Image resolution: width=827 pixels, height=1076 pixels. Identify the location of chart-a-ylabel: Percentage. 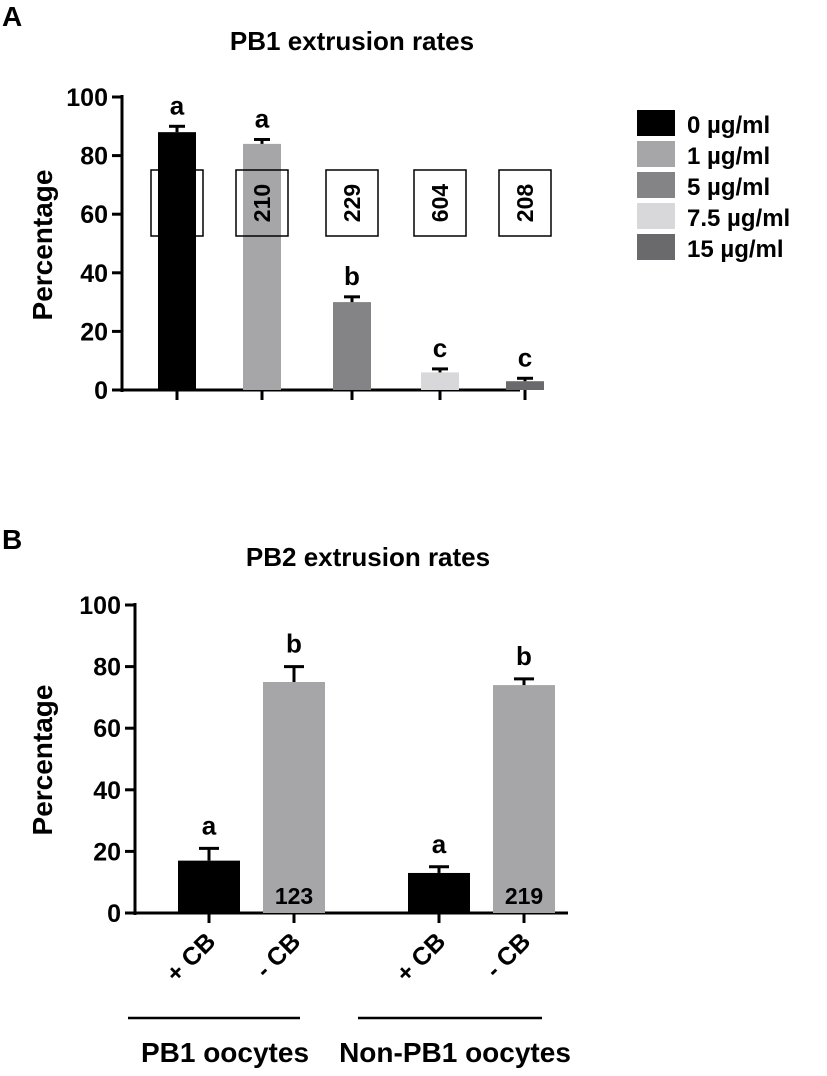
(42, 245).